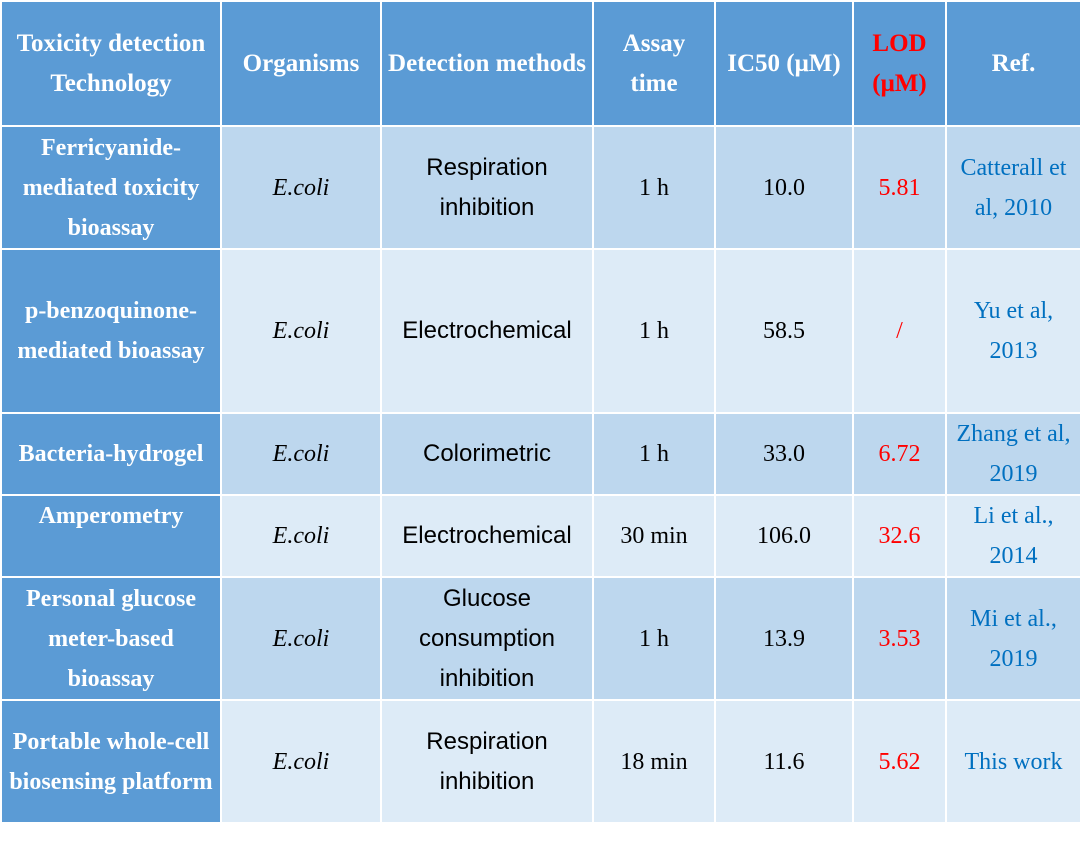 The height and width of the screenshot is (863, 1080). What do you see at coordinates (784, 63) in the screenshot?
I see `header-ic50: IC50 (μM)` at bounding box center [784, 63].